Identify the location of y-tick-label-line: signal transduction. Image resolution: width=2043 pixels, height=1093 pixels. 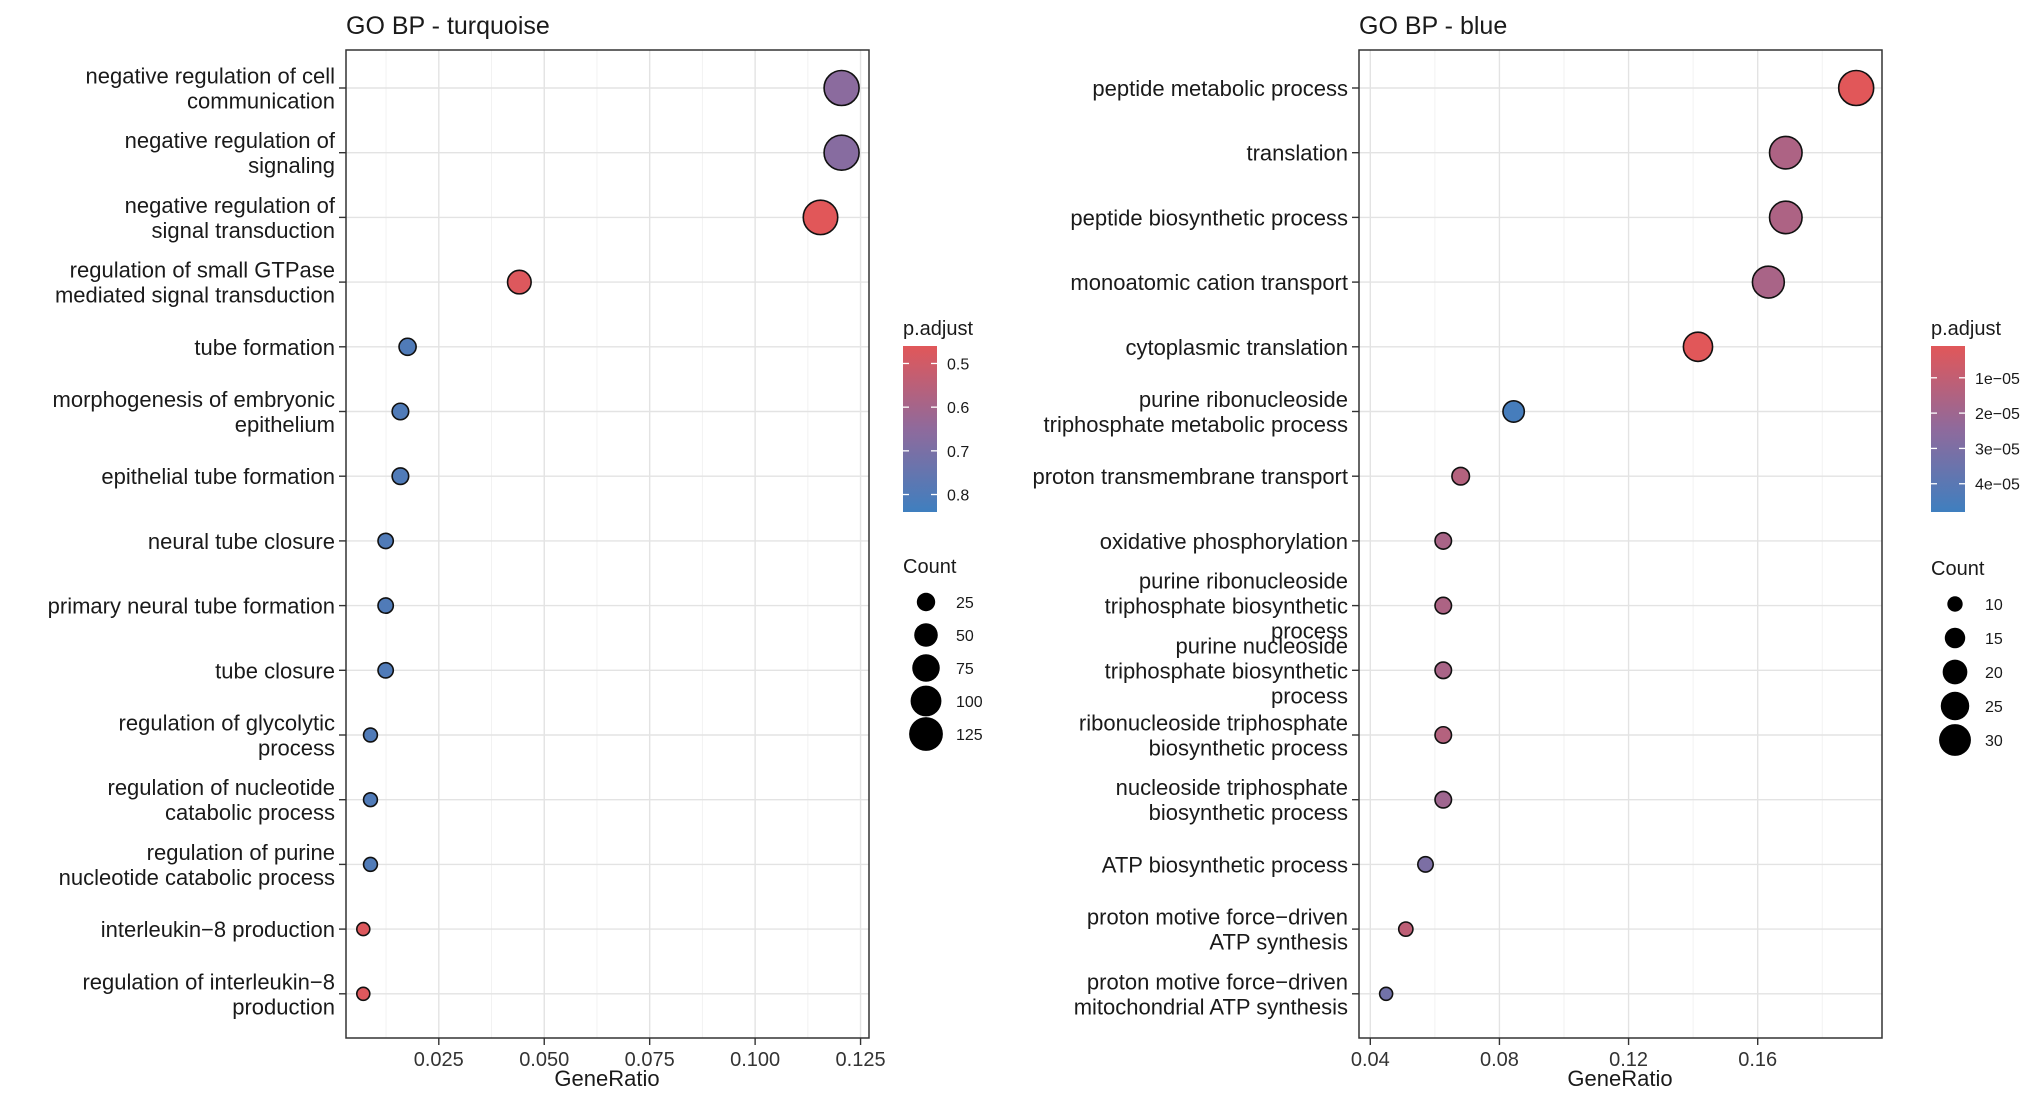
(243, 230).